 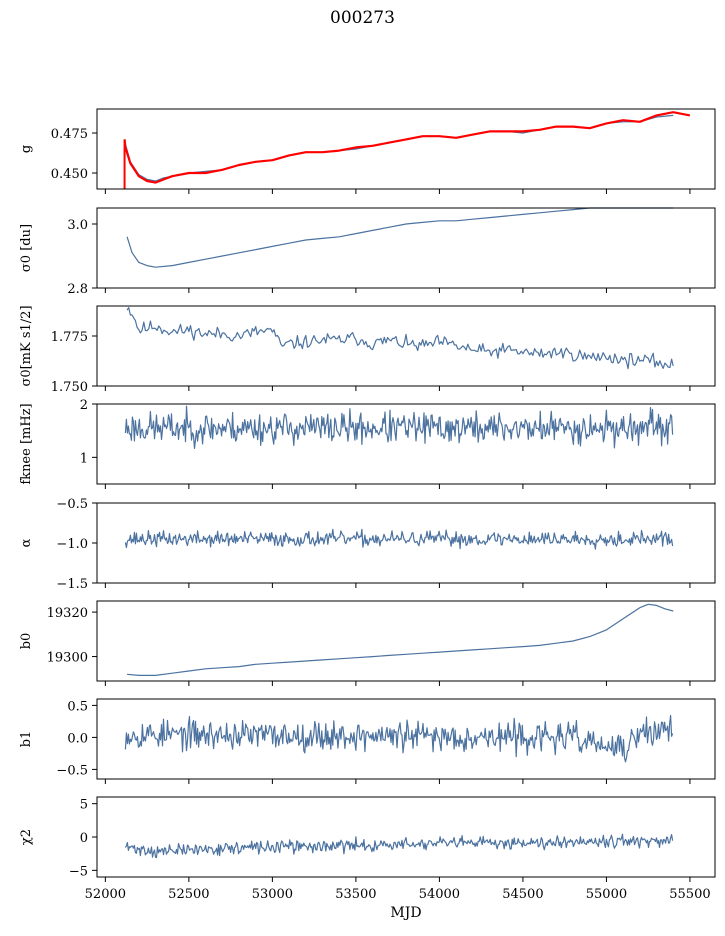 I want to click on y-tick-label: −1.5, so click(x=72, y=584).